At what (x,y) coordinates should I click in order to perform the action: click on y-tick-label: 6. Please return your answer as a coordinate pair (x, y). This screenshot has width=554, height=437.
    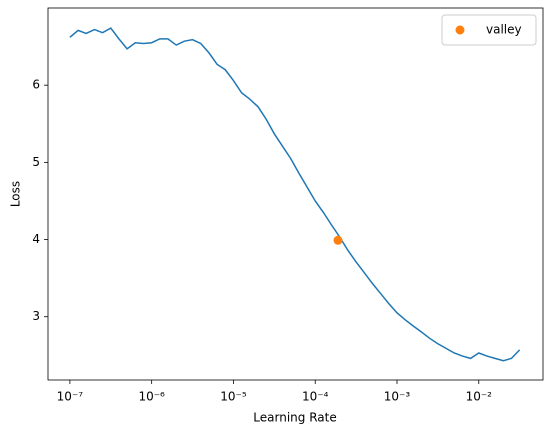
    Looking at the image, I should click on (36, 85).